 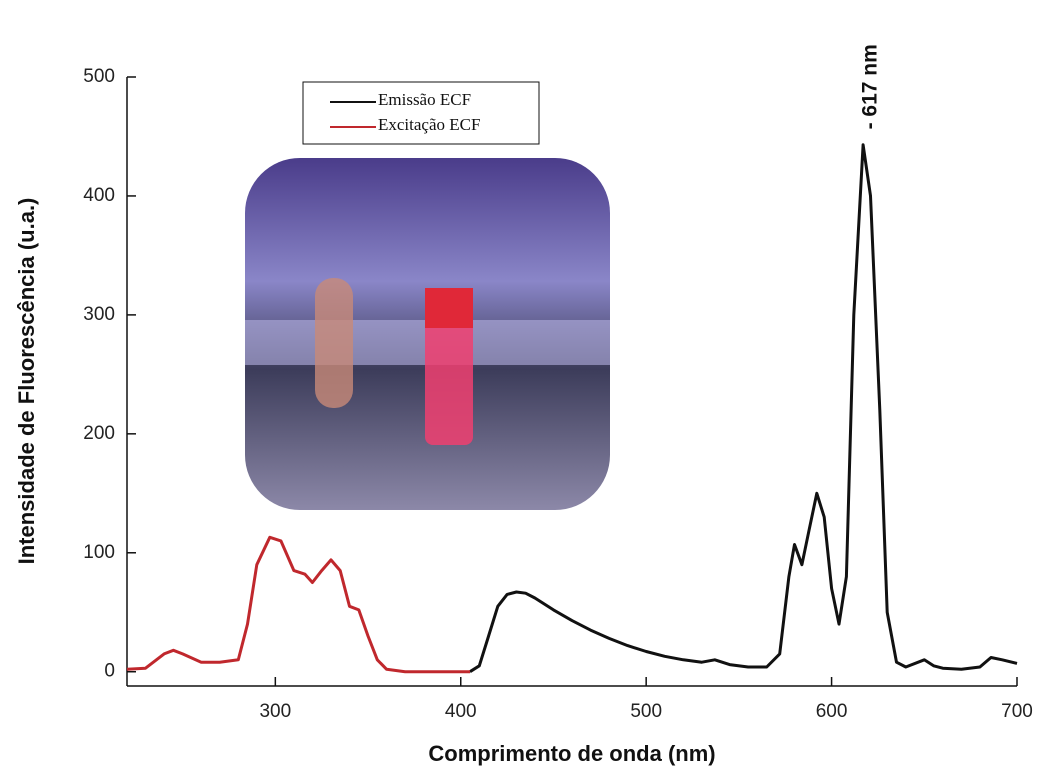 What do you see at coordinates (275, 711) in the screenshot?
I see `x-tick-label: 300` at bounding box center [275, 711].